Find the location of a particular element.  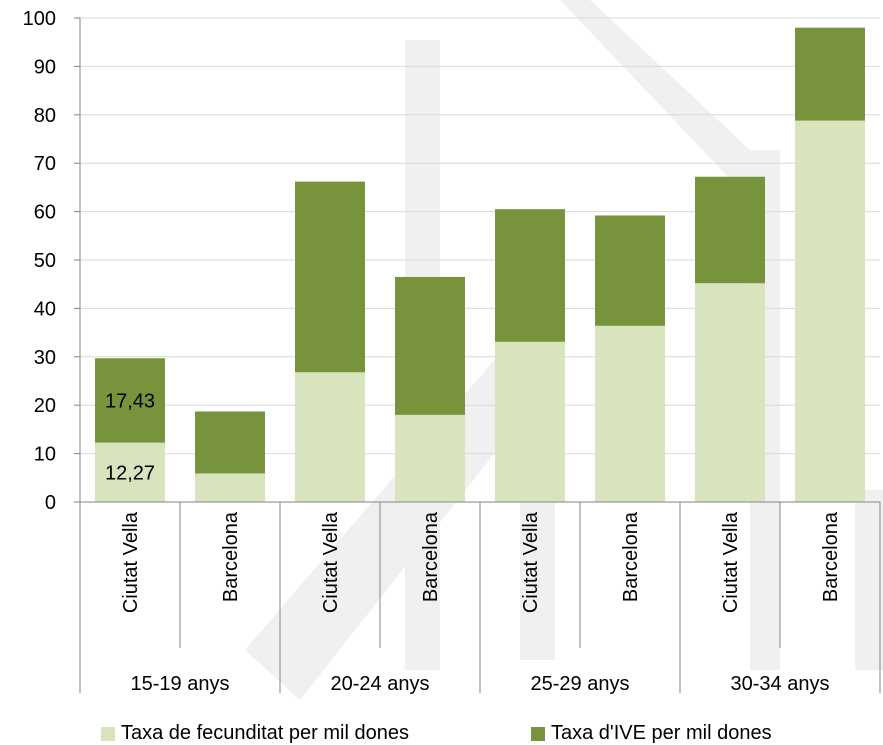

x-group-label: 20-24 anys is located at coordinates (380, 684).